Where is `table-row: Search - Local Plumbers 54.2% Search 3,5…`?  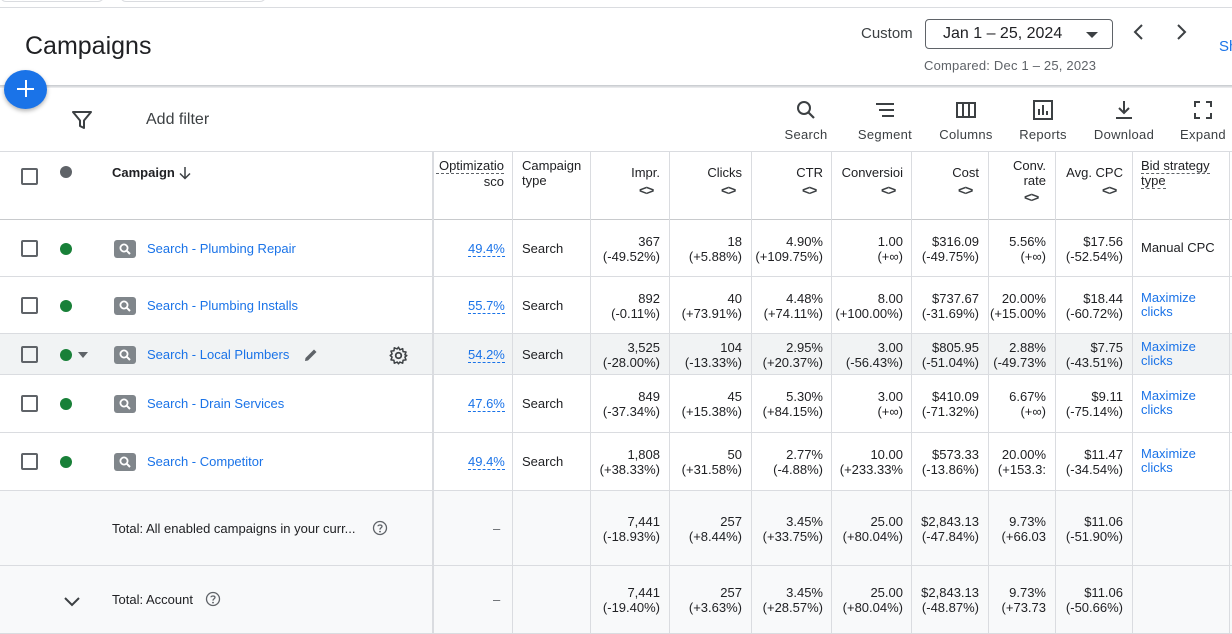 table-row: Search - Local Plumbers 54.2% Search 3,5… is located at coordinates (616, 354).